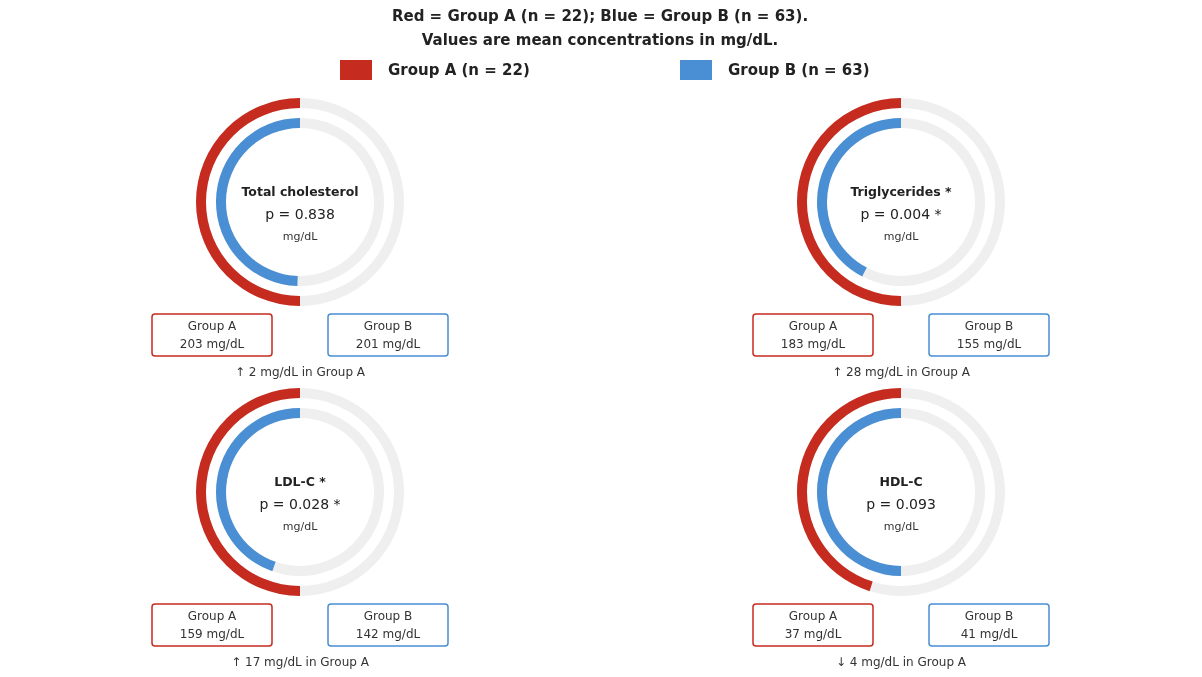 The image size is (1202, 677). I want to click on text: ↑ 28 mg/dL in Group A, so click(901, 372).